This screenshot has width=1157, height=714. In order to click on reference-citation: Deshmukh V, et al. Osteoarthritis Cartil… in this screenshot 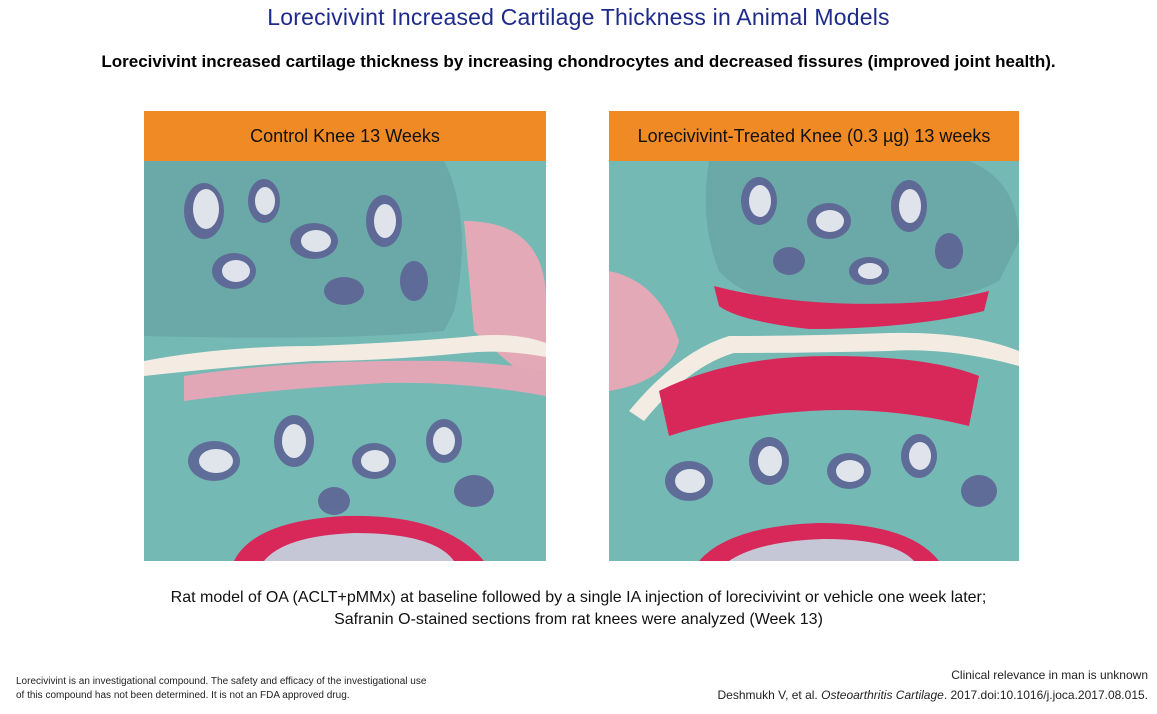, I will do `click(932, 695)`.